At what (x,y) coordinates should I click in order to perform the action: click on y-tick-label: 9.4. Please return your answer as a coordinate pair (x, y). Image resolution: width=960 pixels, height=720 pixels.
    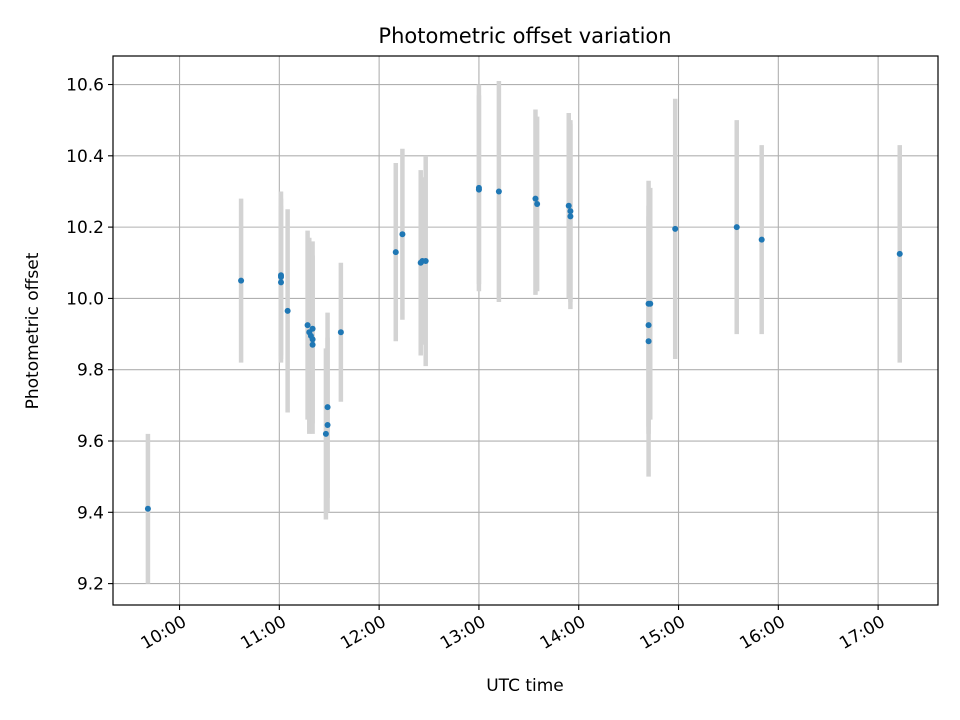
    Looking at the image, I should click on (90, 513).